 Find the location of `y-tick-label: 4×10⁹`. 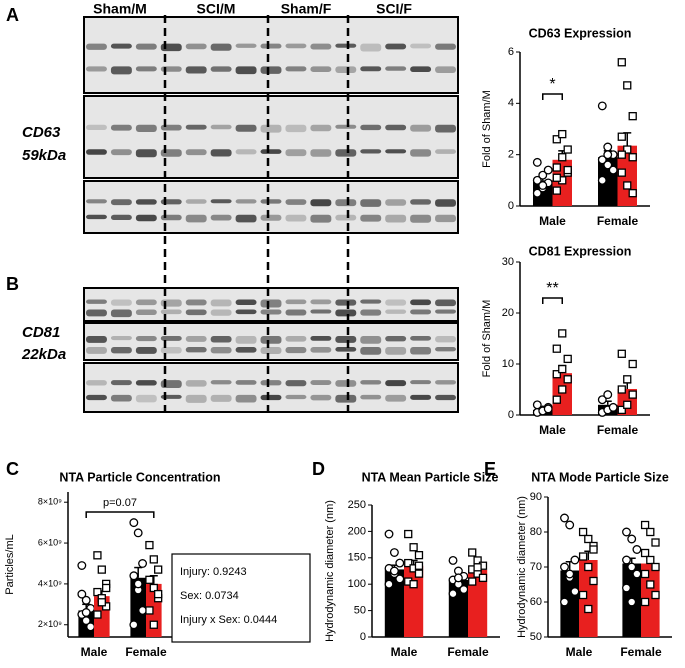

y-tick-label: 4×10⁹ is located at coordinates (50, 583).